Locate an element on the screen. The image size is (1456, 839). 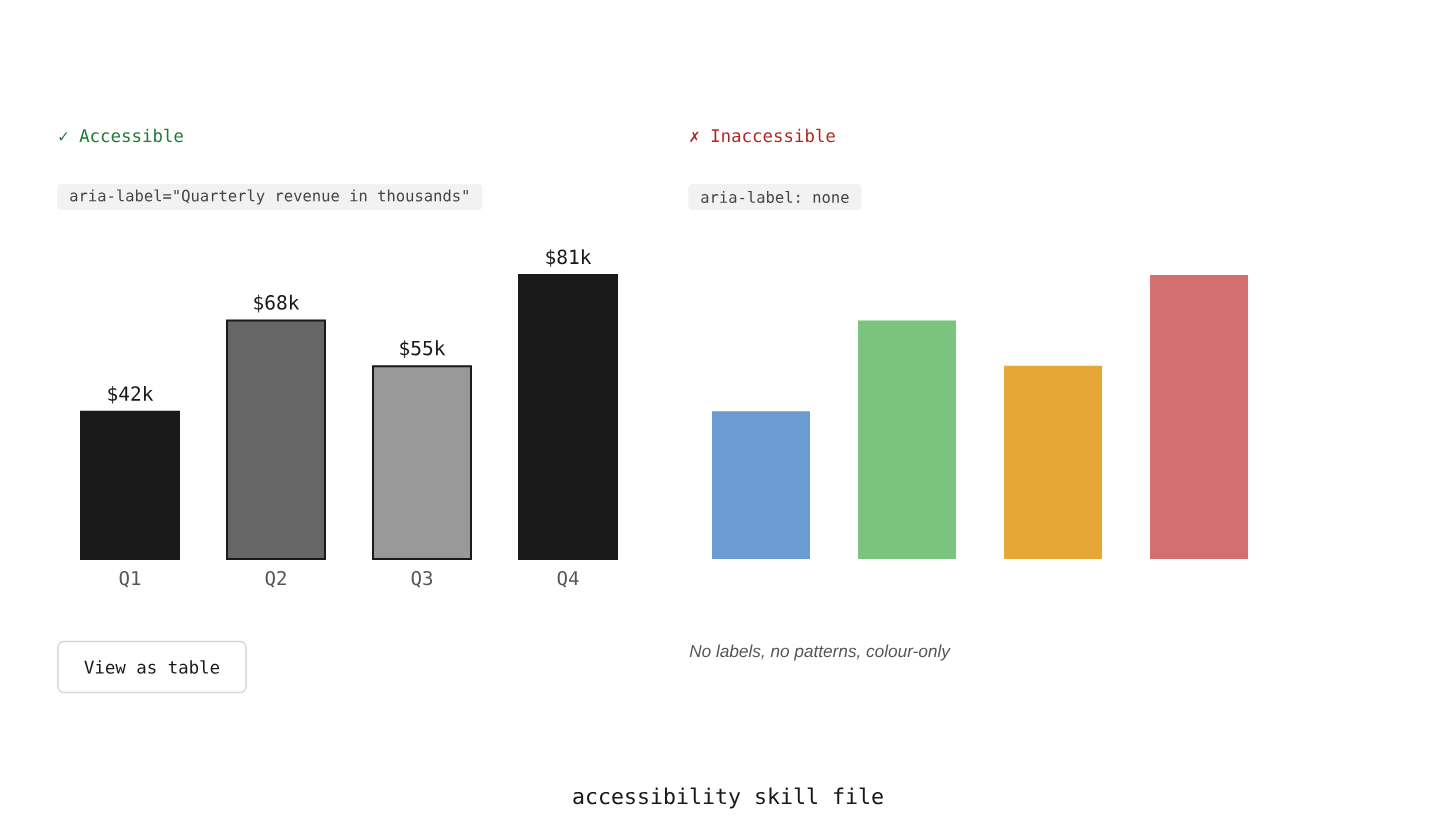
chart-title: ✓ Accessible is located at coordinates (121, 135).